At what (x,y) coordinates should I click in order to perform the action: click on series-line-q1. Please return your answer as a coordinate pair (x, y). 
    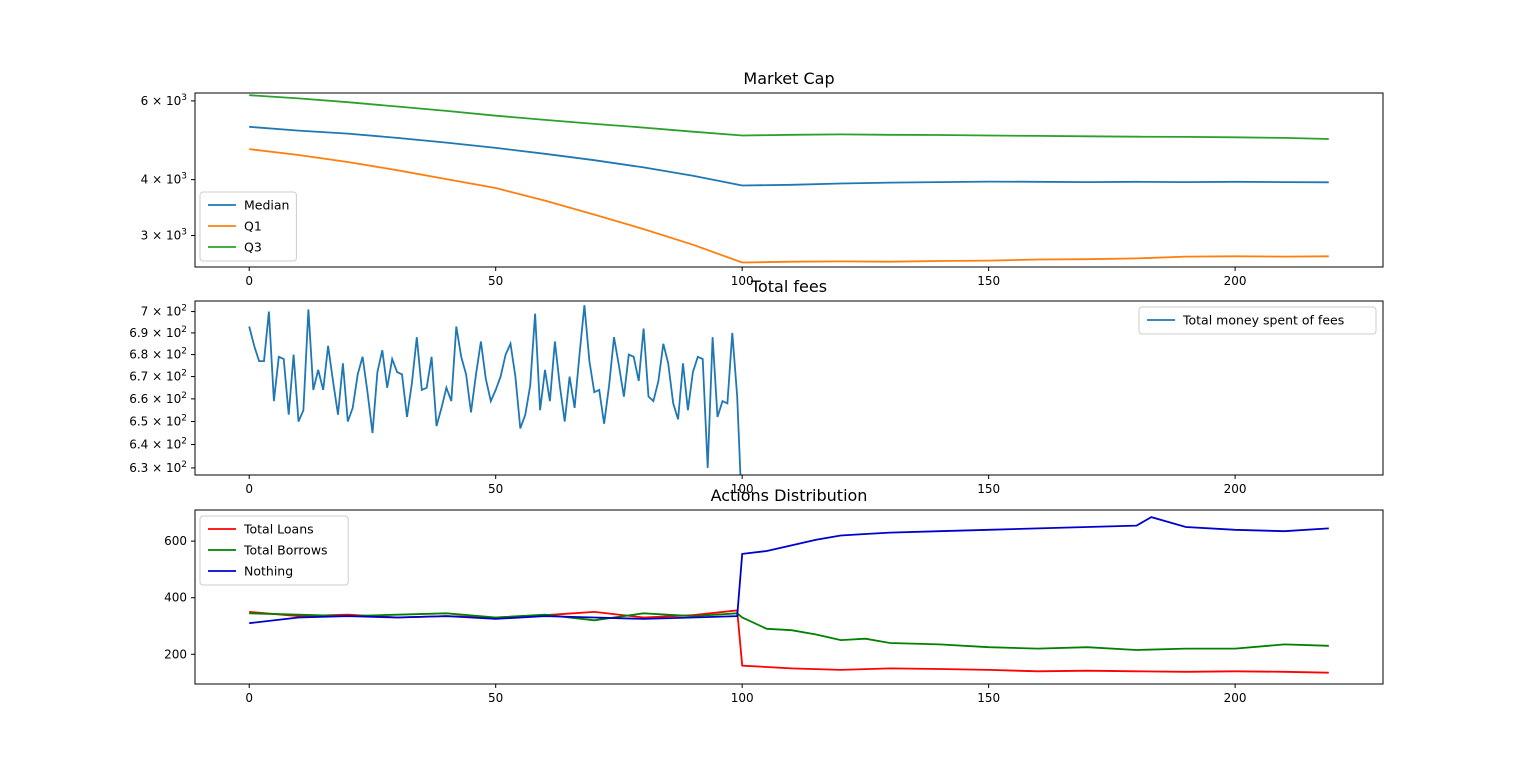
    Looking at the image, I should click on (789, 206).